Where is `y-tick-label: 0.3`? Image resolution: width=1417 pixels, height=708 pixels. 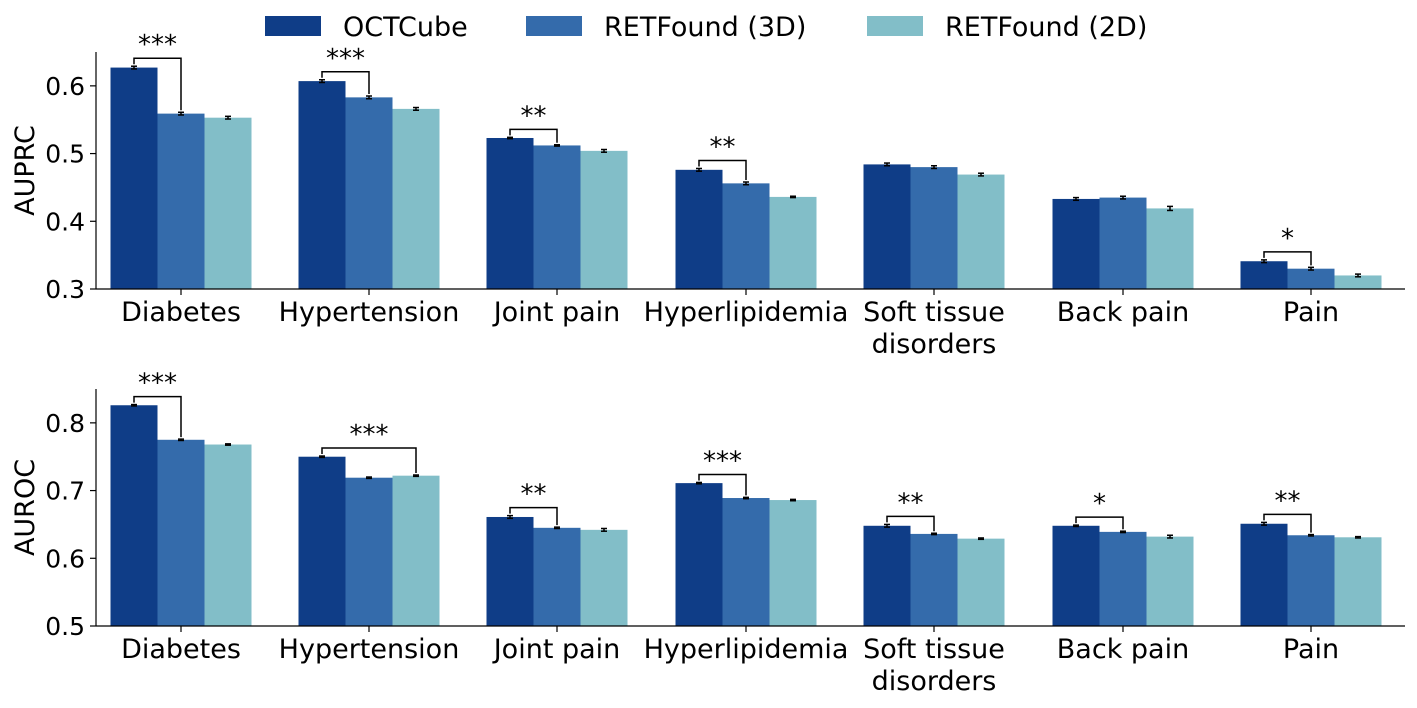 y-tick-label: 0.3 is located at coordinates (65, 289).